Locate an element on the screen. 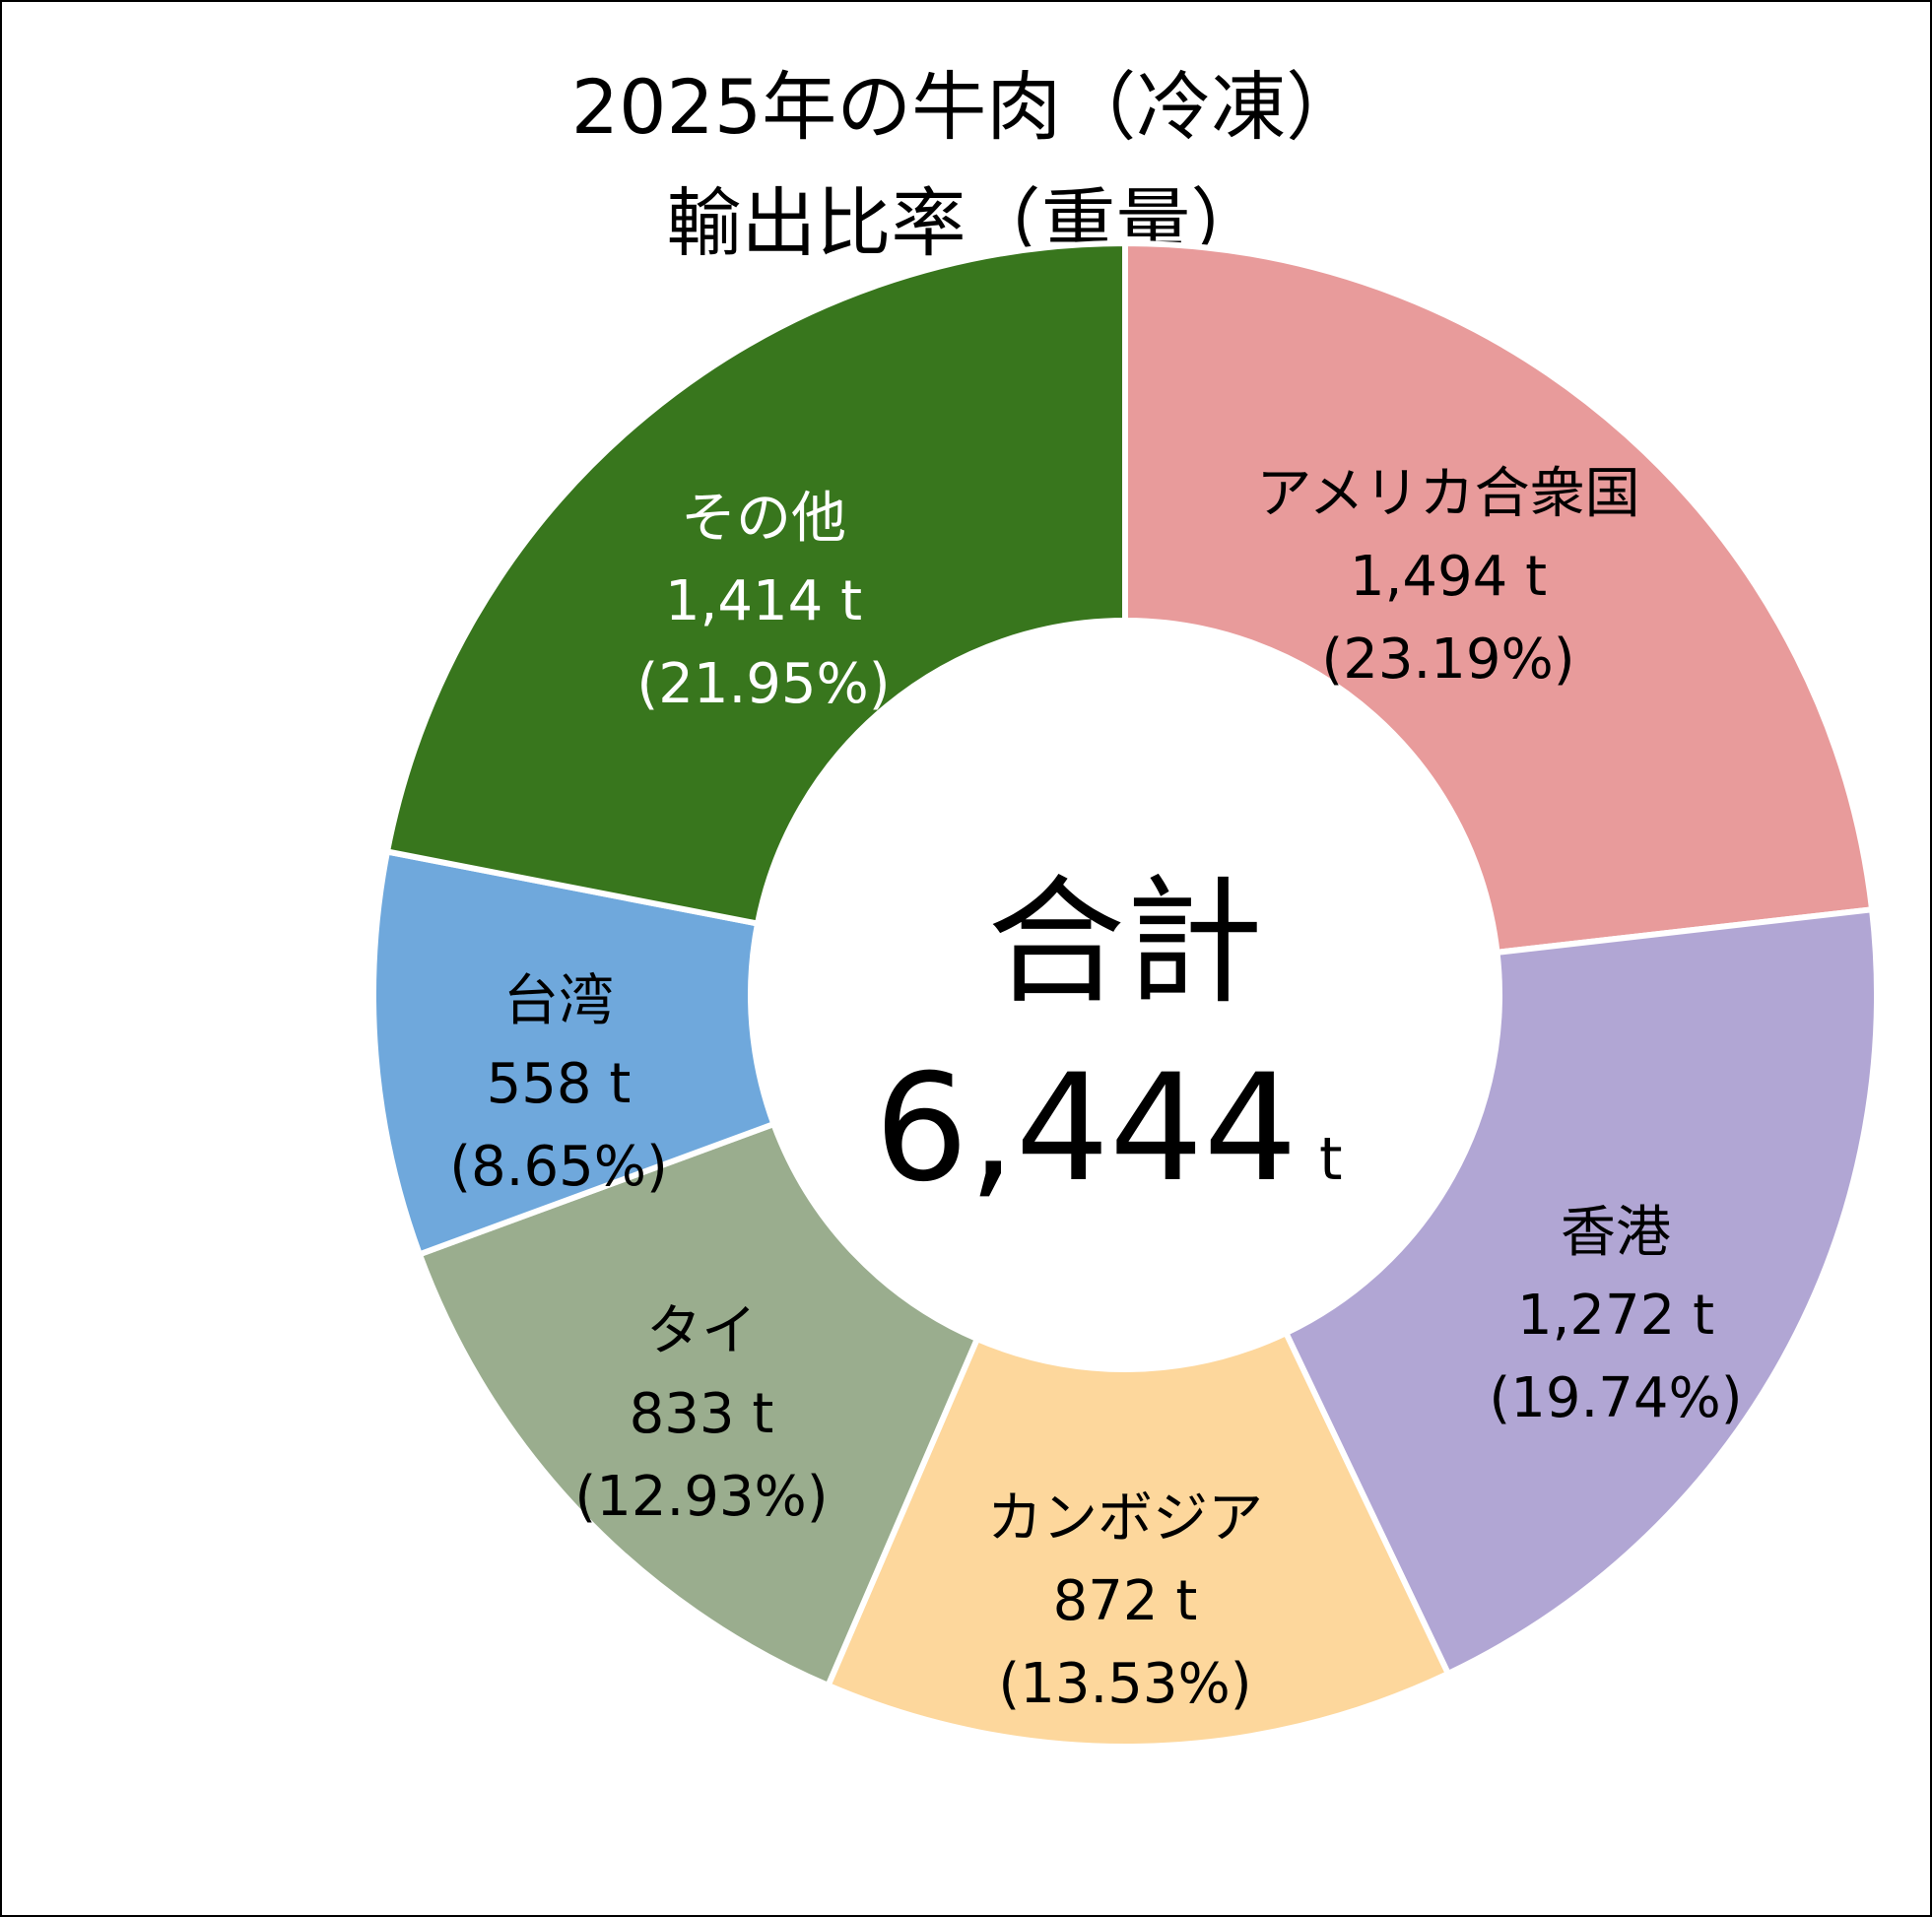  slice-label-1: アメリカ合衆国 1,494 t (23.19%) is located at coordinates (1447, 577).